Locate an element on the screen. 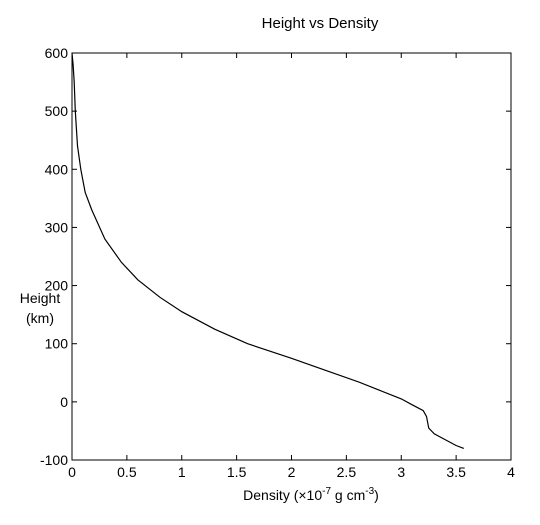  y-tick-label: 600 is located at coordinates (57, 53).